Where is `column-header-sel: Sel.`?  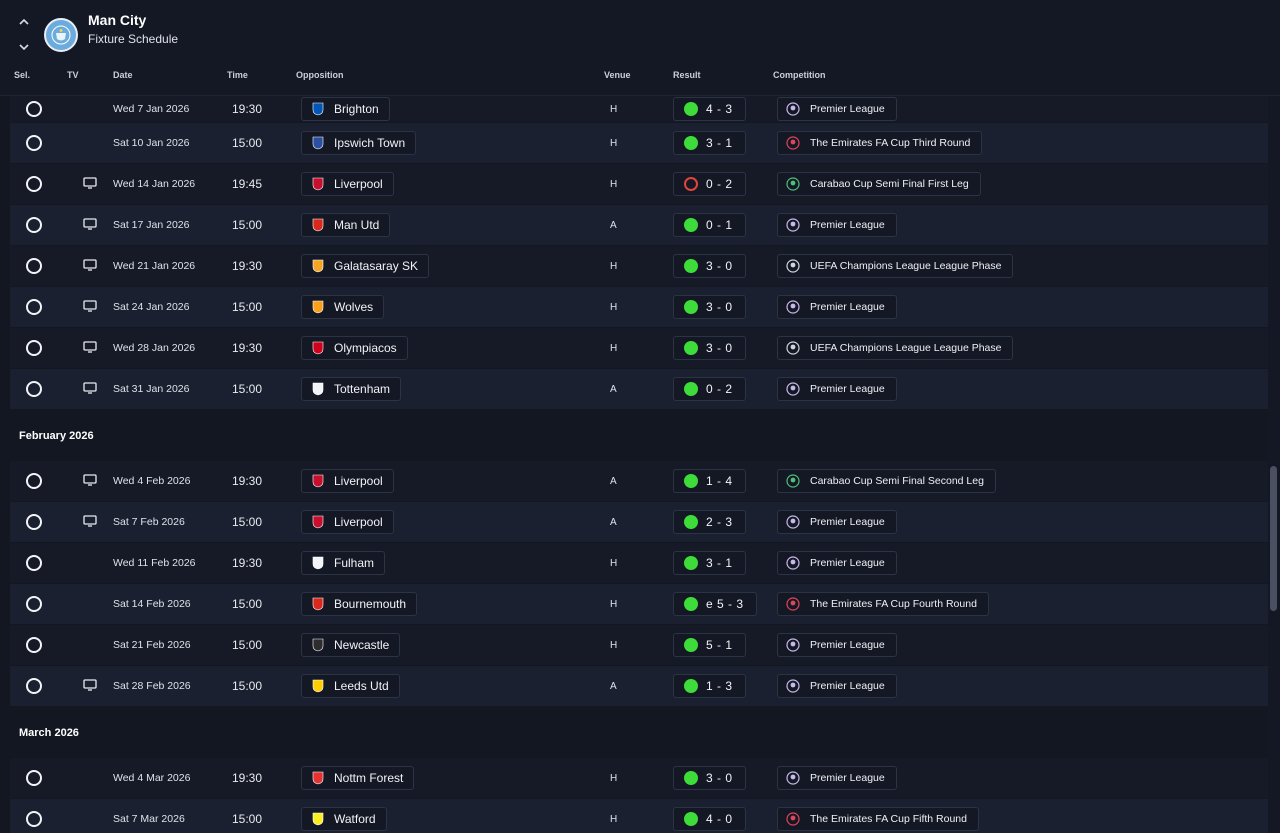
column-header-sel: Sel. is located at coordinates (22, 75).